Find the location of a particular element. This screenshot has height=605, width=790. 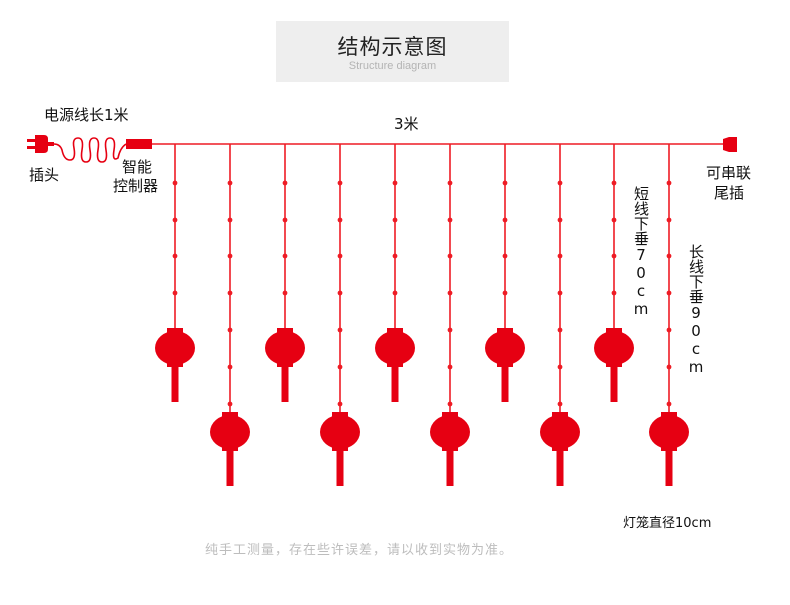

title-box: 结构示意图 Structure diagram is located at coordinates (392, 51).